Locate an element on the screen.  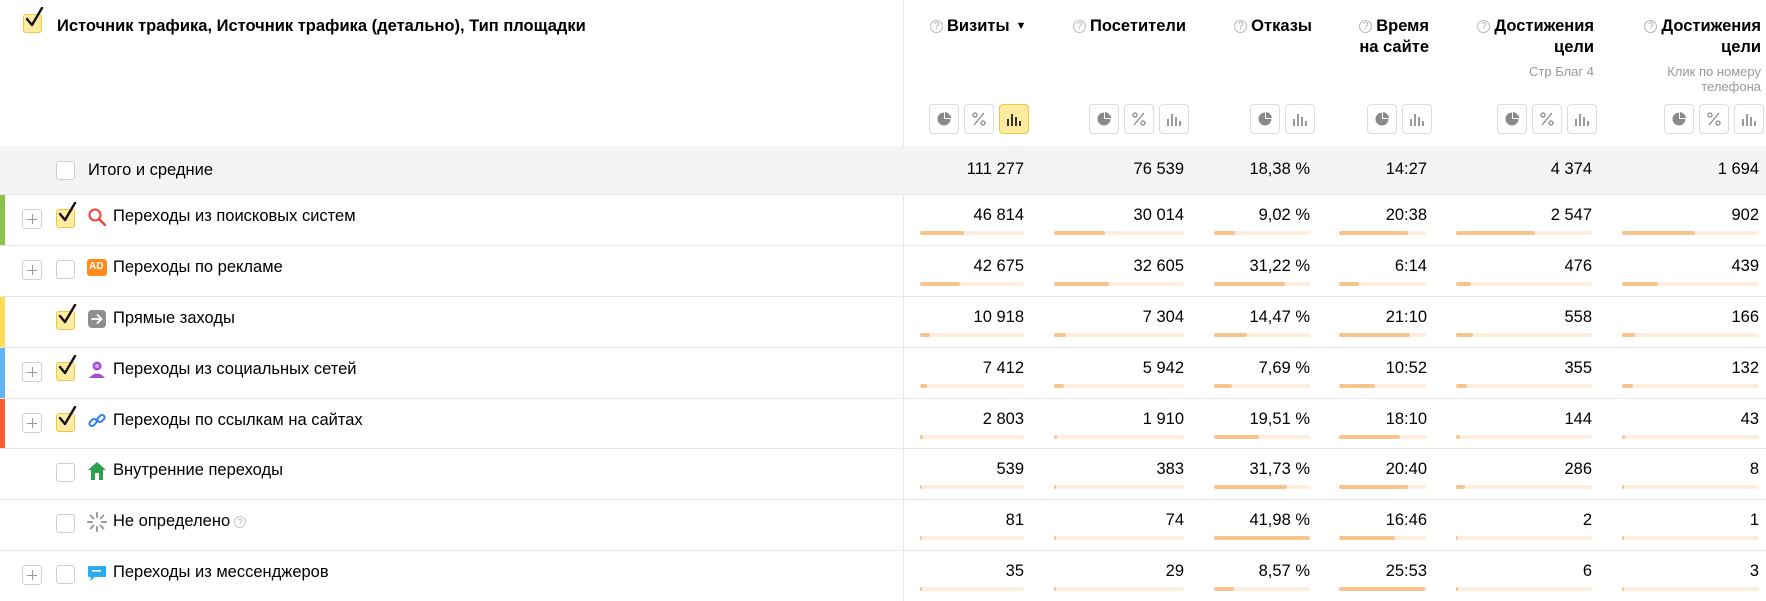
metric-value: 31,73 % is located at coordinates (1279, 469).